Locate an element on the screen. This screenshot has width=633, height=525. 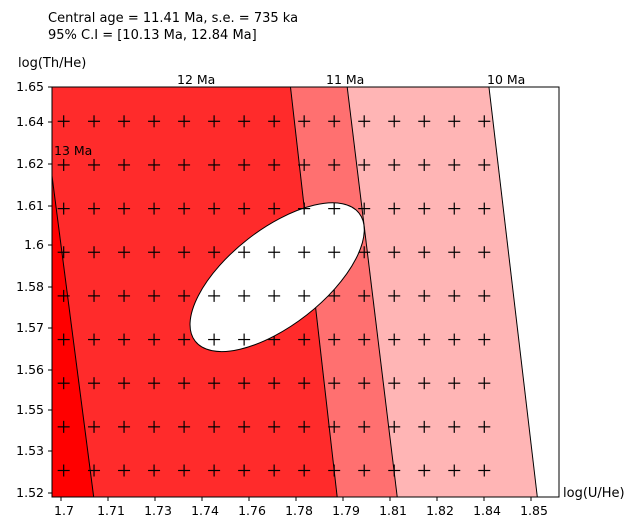
contour-label: 10 Ma is located at coordinates (506, 79).